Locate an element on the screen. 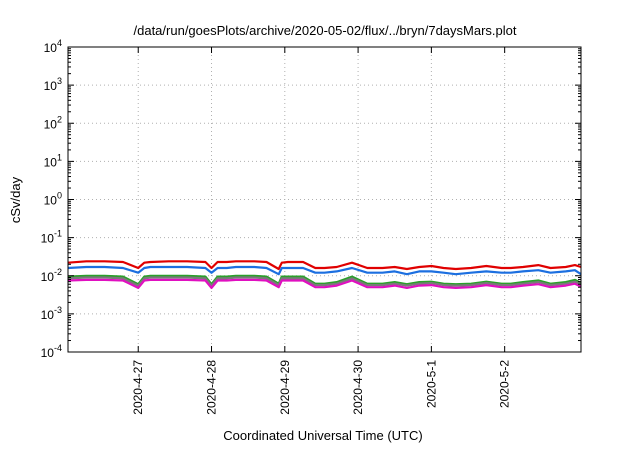  x-tick-label: 2020-4-29 is located at coordinates (285, 387).